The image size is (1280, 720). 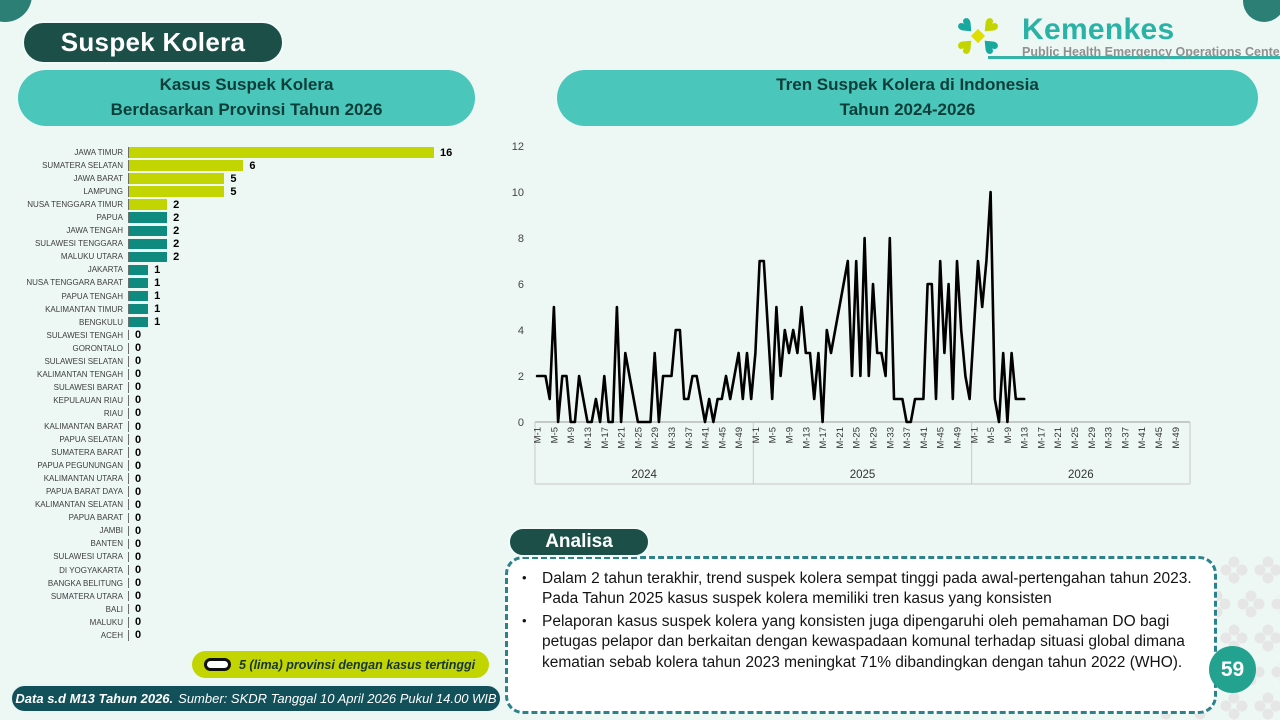 I want to click on bar-row: DI YOGYAKARTA 0, so click(x=251, y=570).